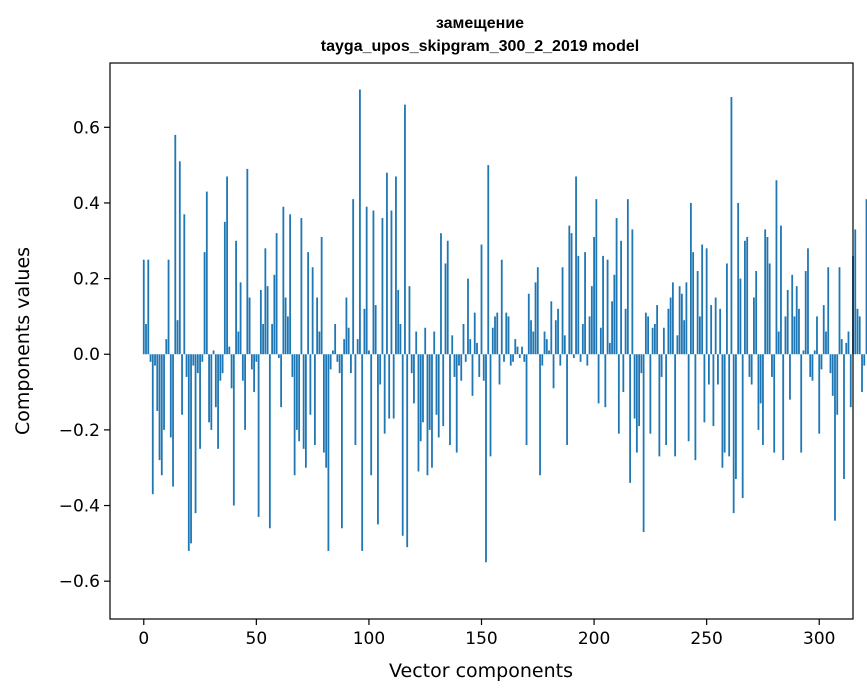  What do you see at coordinates (86, 128) in the screenshot?
I see `y-tick-label: 0.6` at bounding box center [86, 128].